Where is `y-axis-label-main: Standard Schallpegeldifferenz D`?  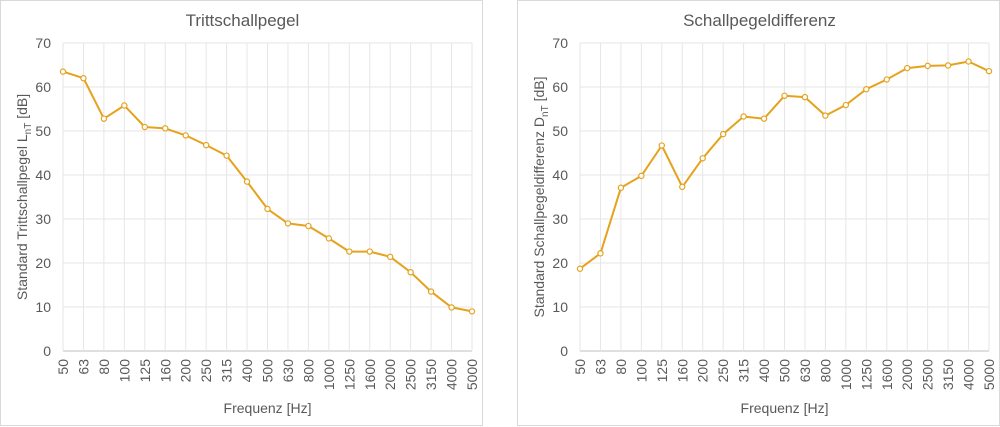
y-axis-label-main: Standard Schallpegeldifferenz D is located at coordinates (539, 217).